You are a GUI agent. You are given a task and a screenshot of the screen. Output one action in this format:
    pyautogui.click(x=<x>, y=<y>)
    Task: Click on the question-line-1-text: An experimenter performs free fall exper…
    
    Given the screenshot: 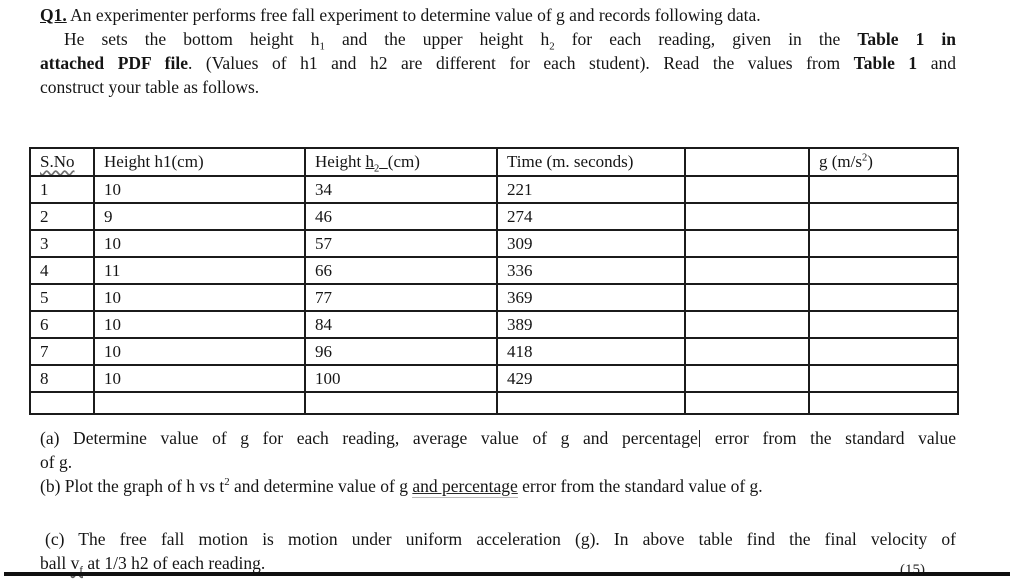 What is the action you would take?
    pyautogui.click(x=413, y=15)
    